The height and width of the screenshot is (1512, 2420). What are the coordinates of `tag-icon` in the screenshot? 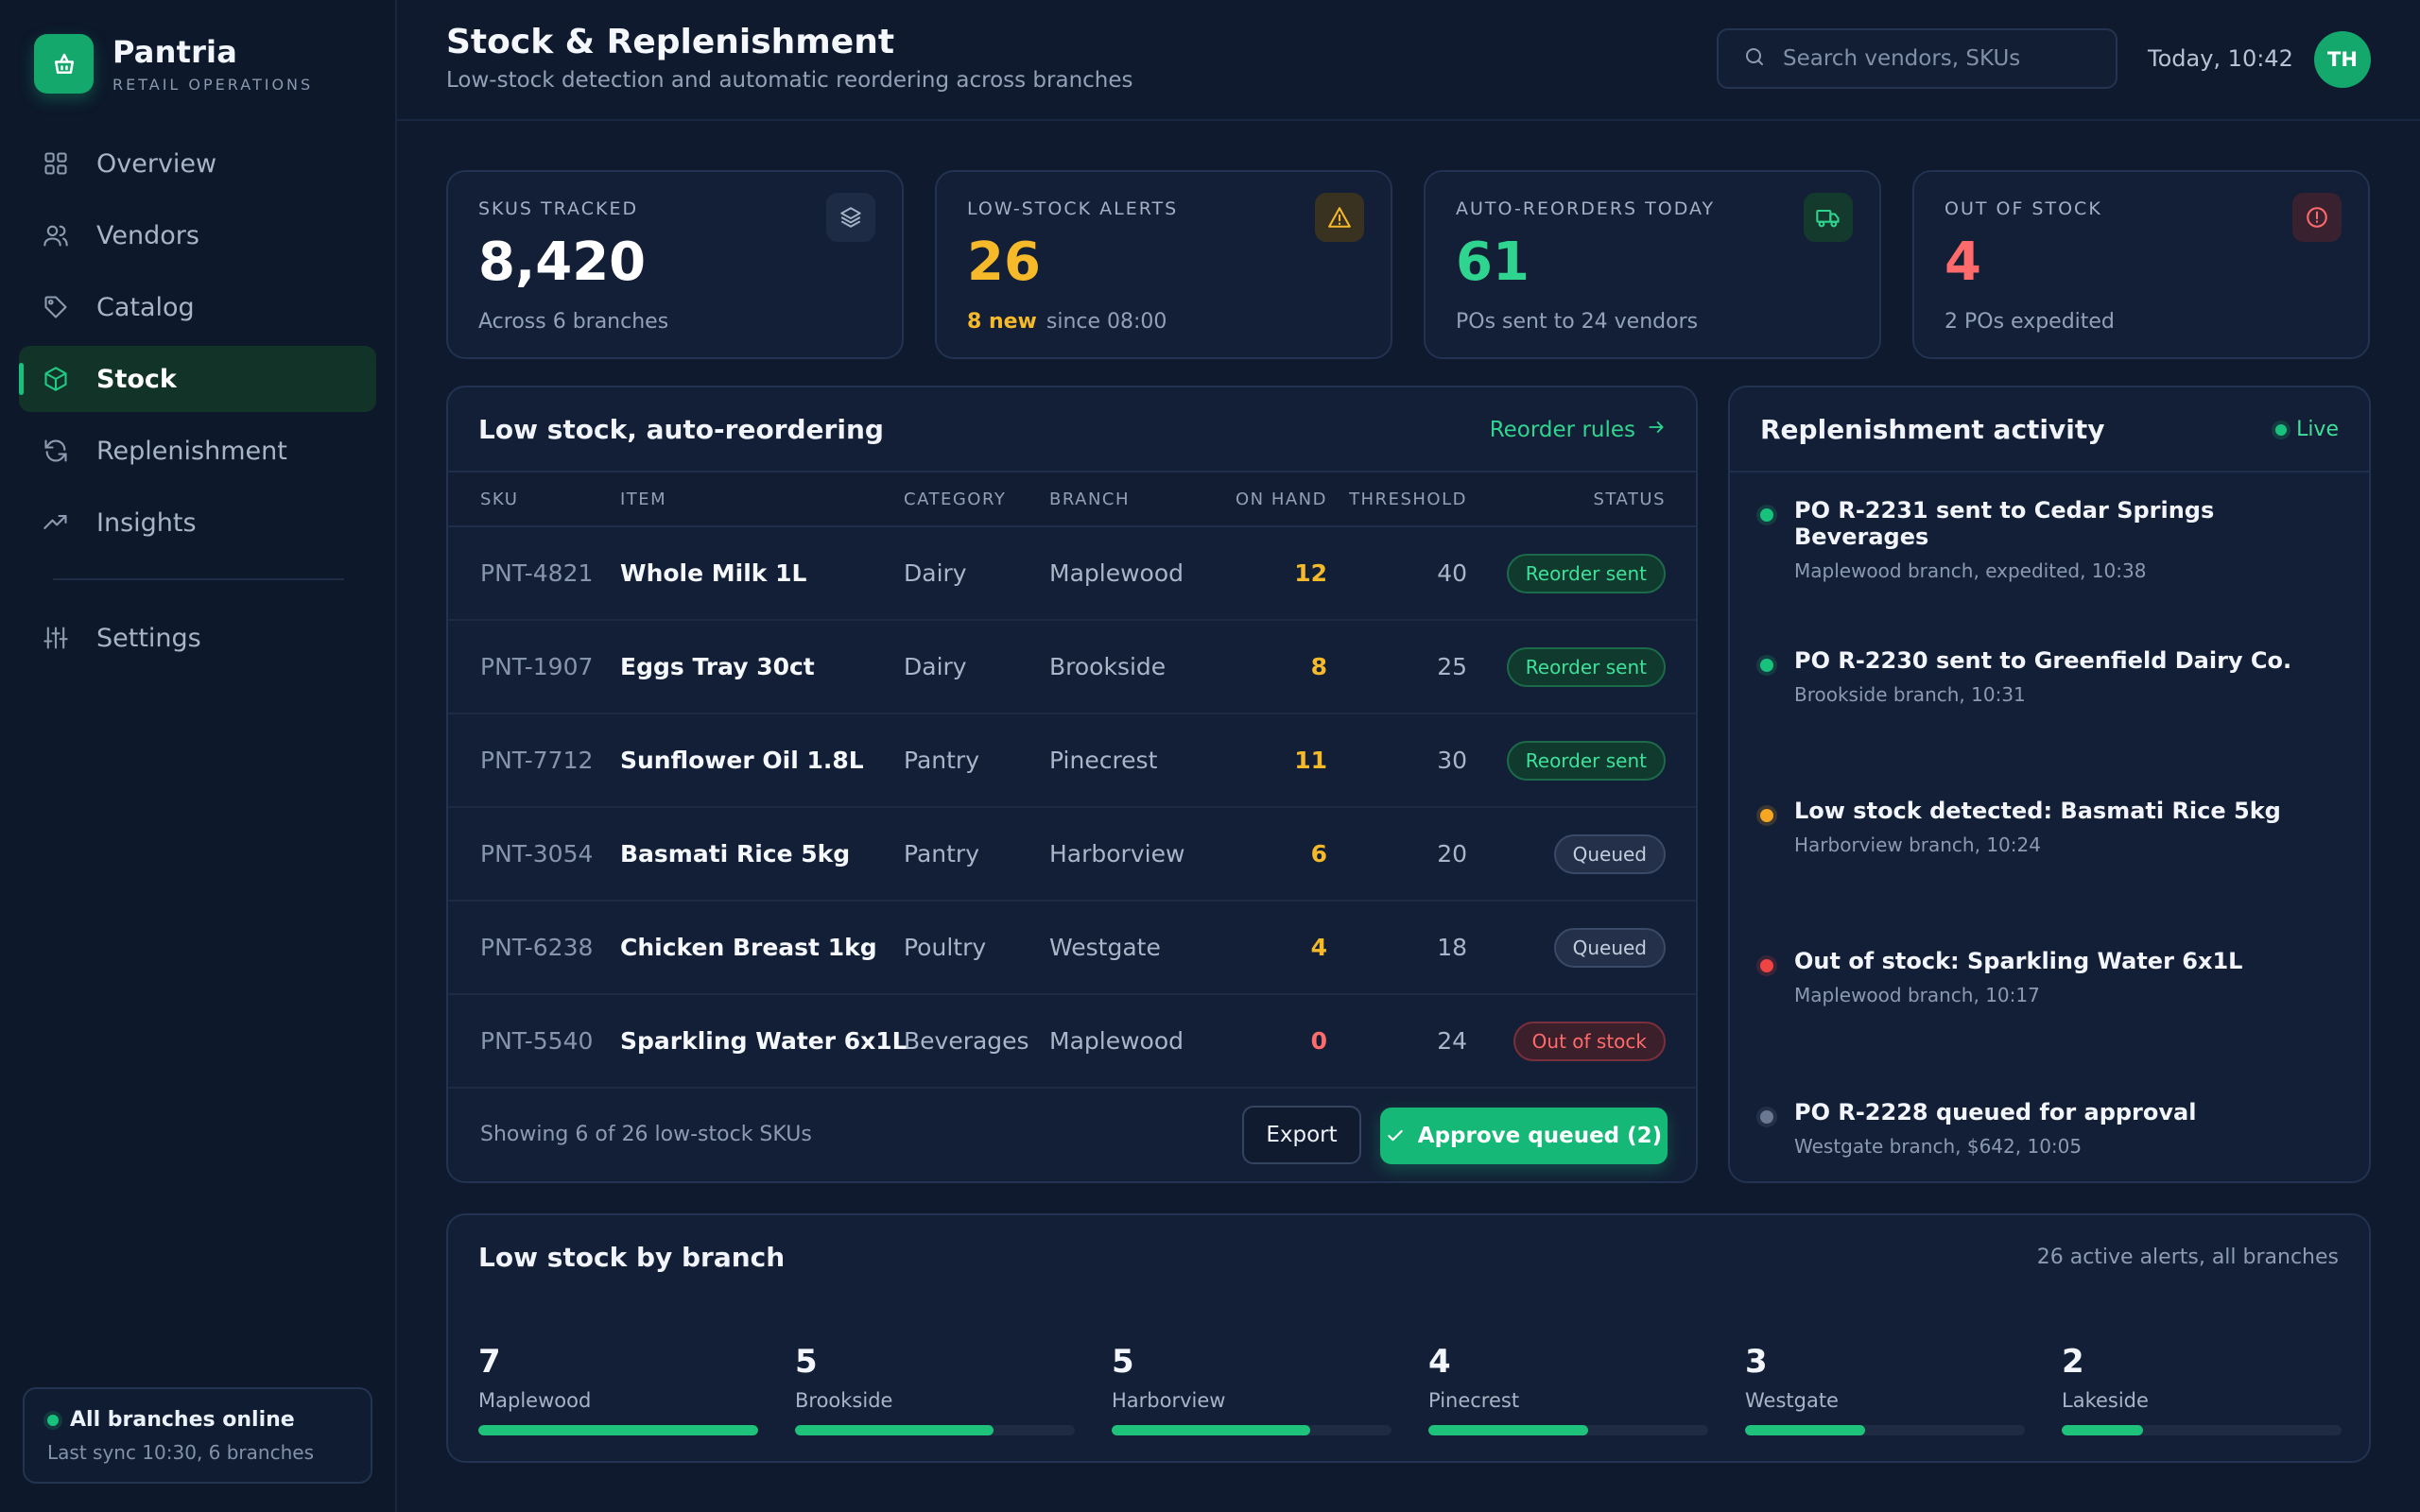 It's located at (56, 307).